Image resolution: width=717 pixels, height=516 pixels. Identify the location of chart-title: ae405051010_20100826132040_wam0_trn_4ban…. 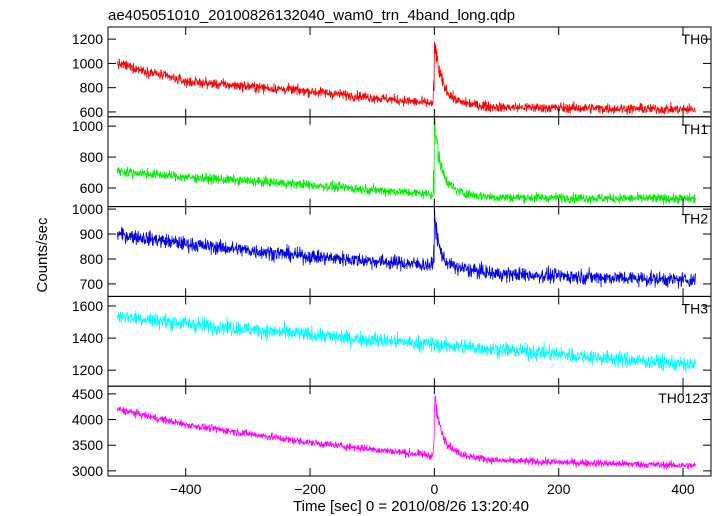
(311, 15).